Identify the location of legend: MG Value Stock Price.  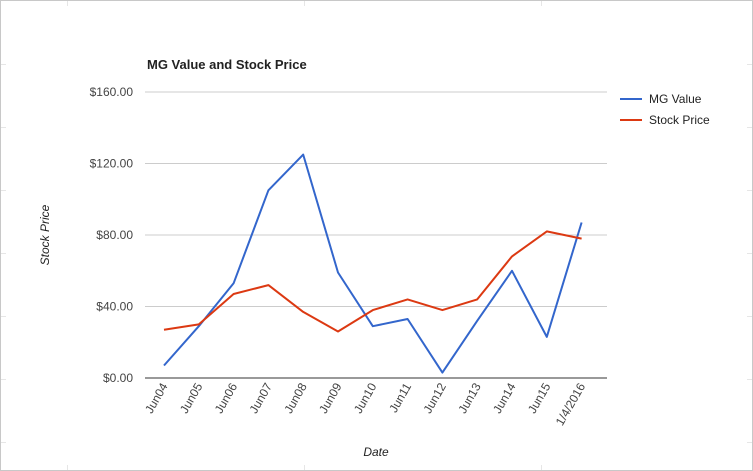
(665, 109).